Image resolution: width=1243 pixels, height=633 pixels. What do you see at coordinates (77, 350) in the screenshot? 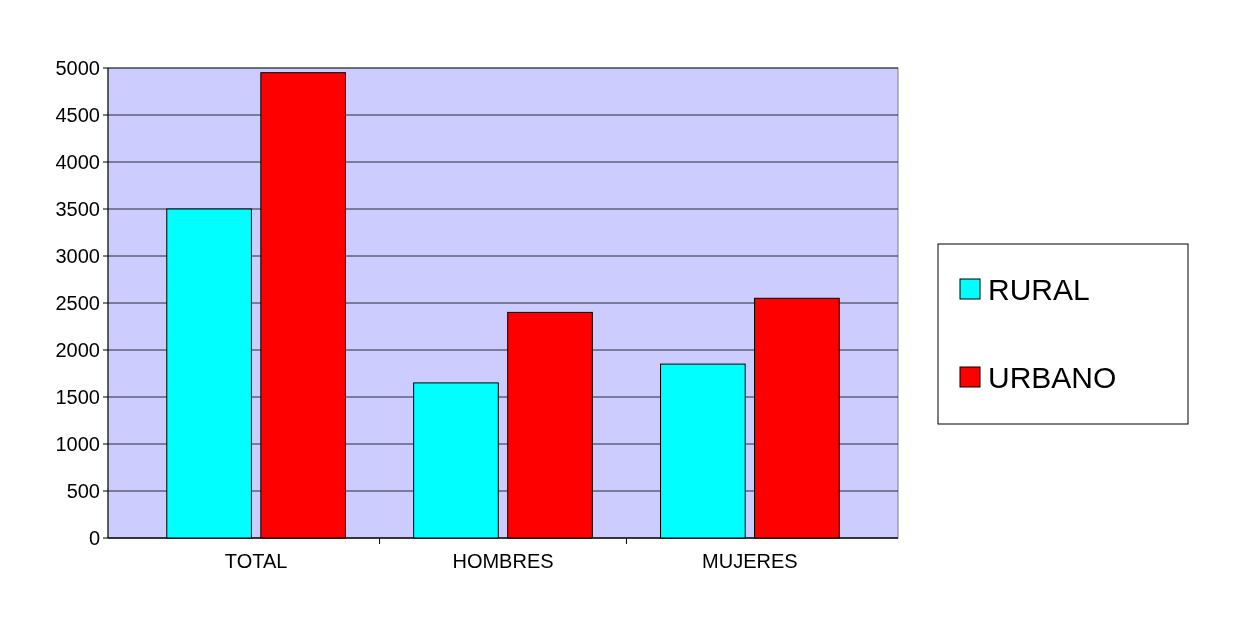
I see `y-tick-label: 2000` at bounding box center [77, 350].